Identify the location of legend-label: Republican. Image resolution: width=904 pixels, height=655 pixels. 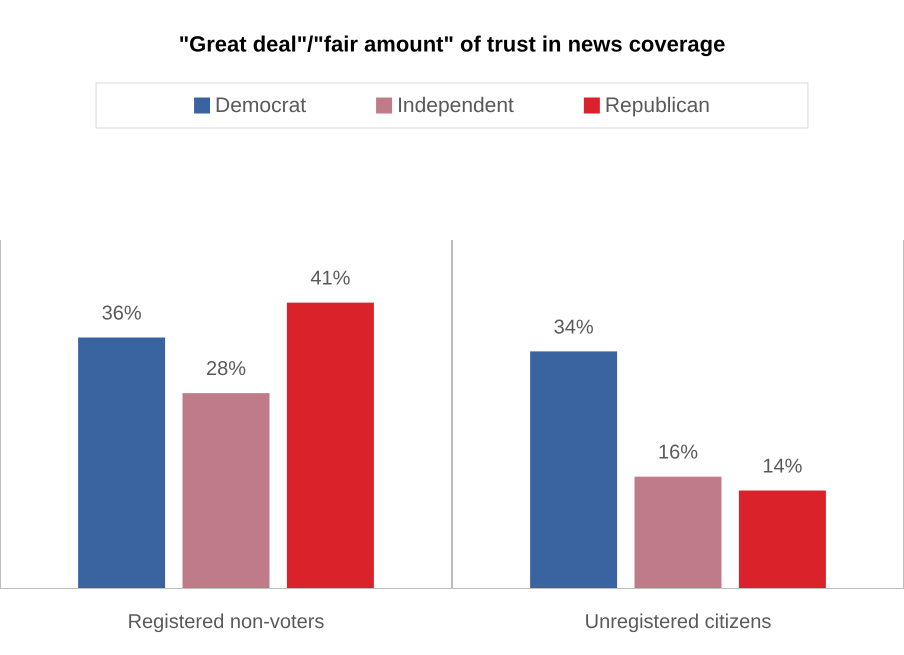
(657, 105).